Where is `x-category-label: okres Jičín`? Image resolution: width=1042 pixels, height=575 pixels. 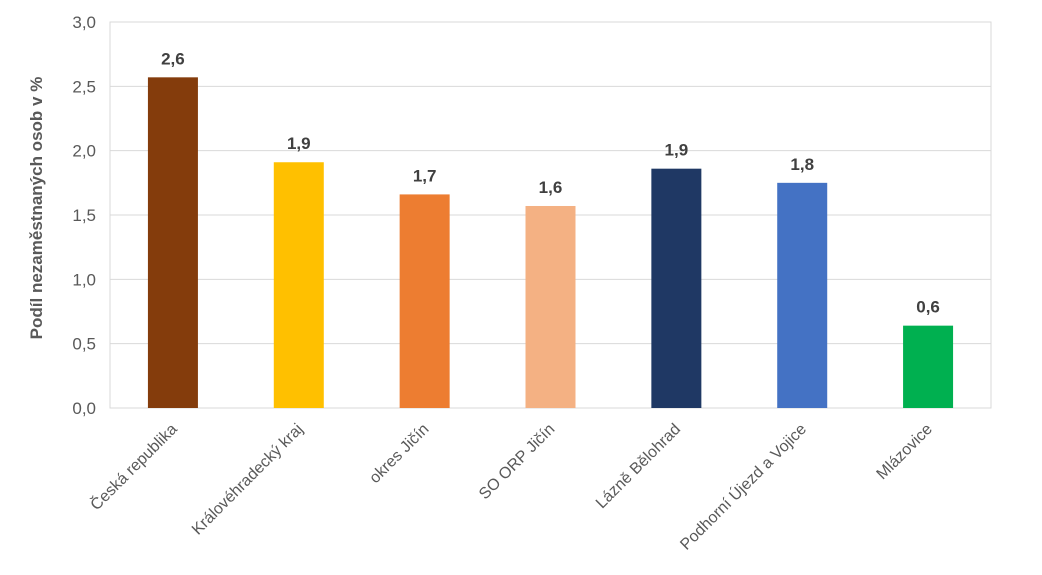
x-category-label: okres Jičín is located at coordinates (399, 454).